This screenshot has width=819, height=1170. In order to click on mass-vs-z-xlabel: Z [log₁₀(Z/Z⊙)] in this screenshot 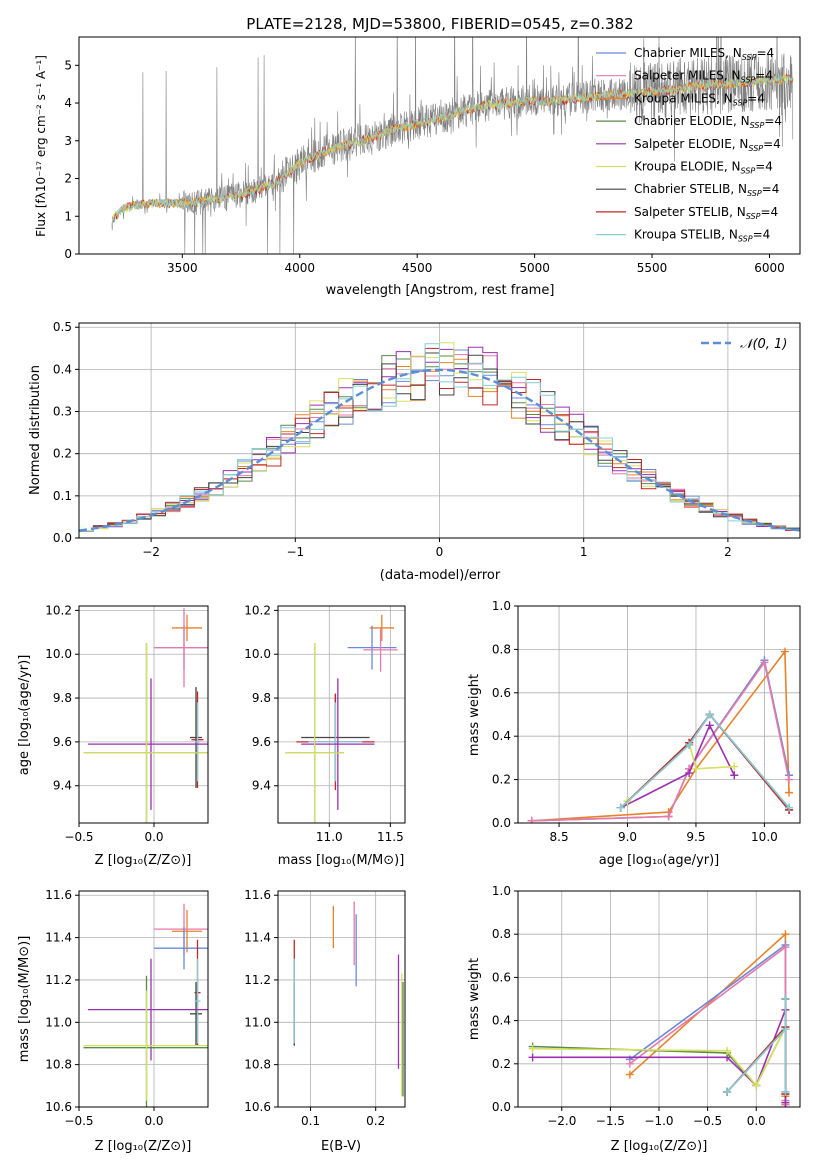, I will do `click(143, 1146)`.